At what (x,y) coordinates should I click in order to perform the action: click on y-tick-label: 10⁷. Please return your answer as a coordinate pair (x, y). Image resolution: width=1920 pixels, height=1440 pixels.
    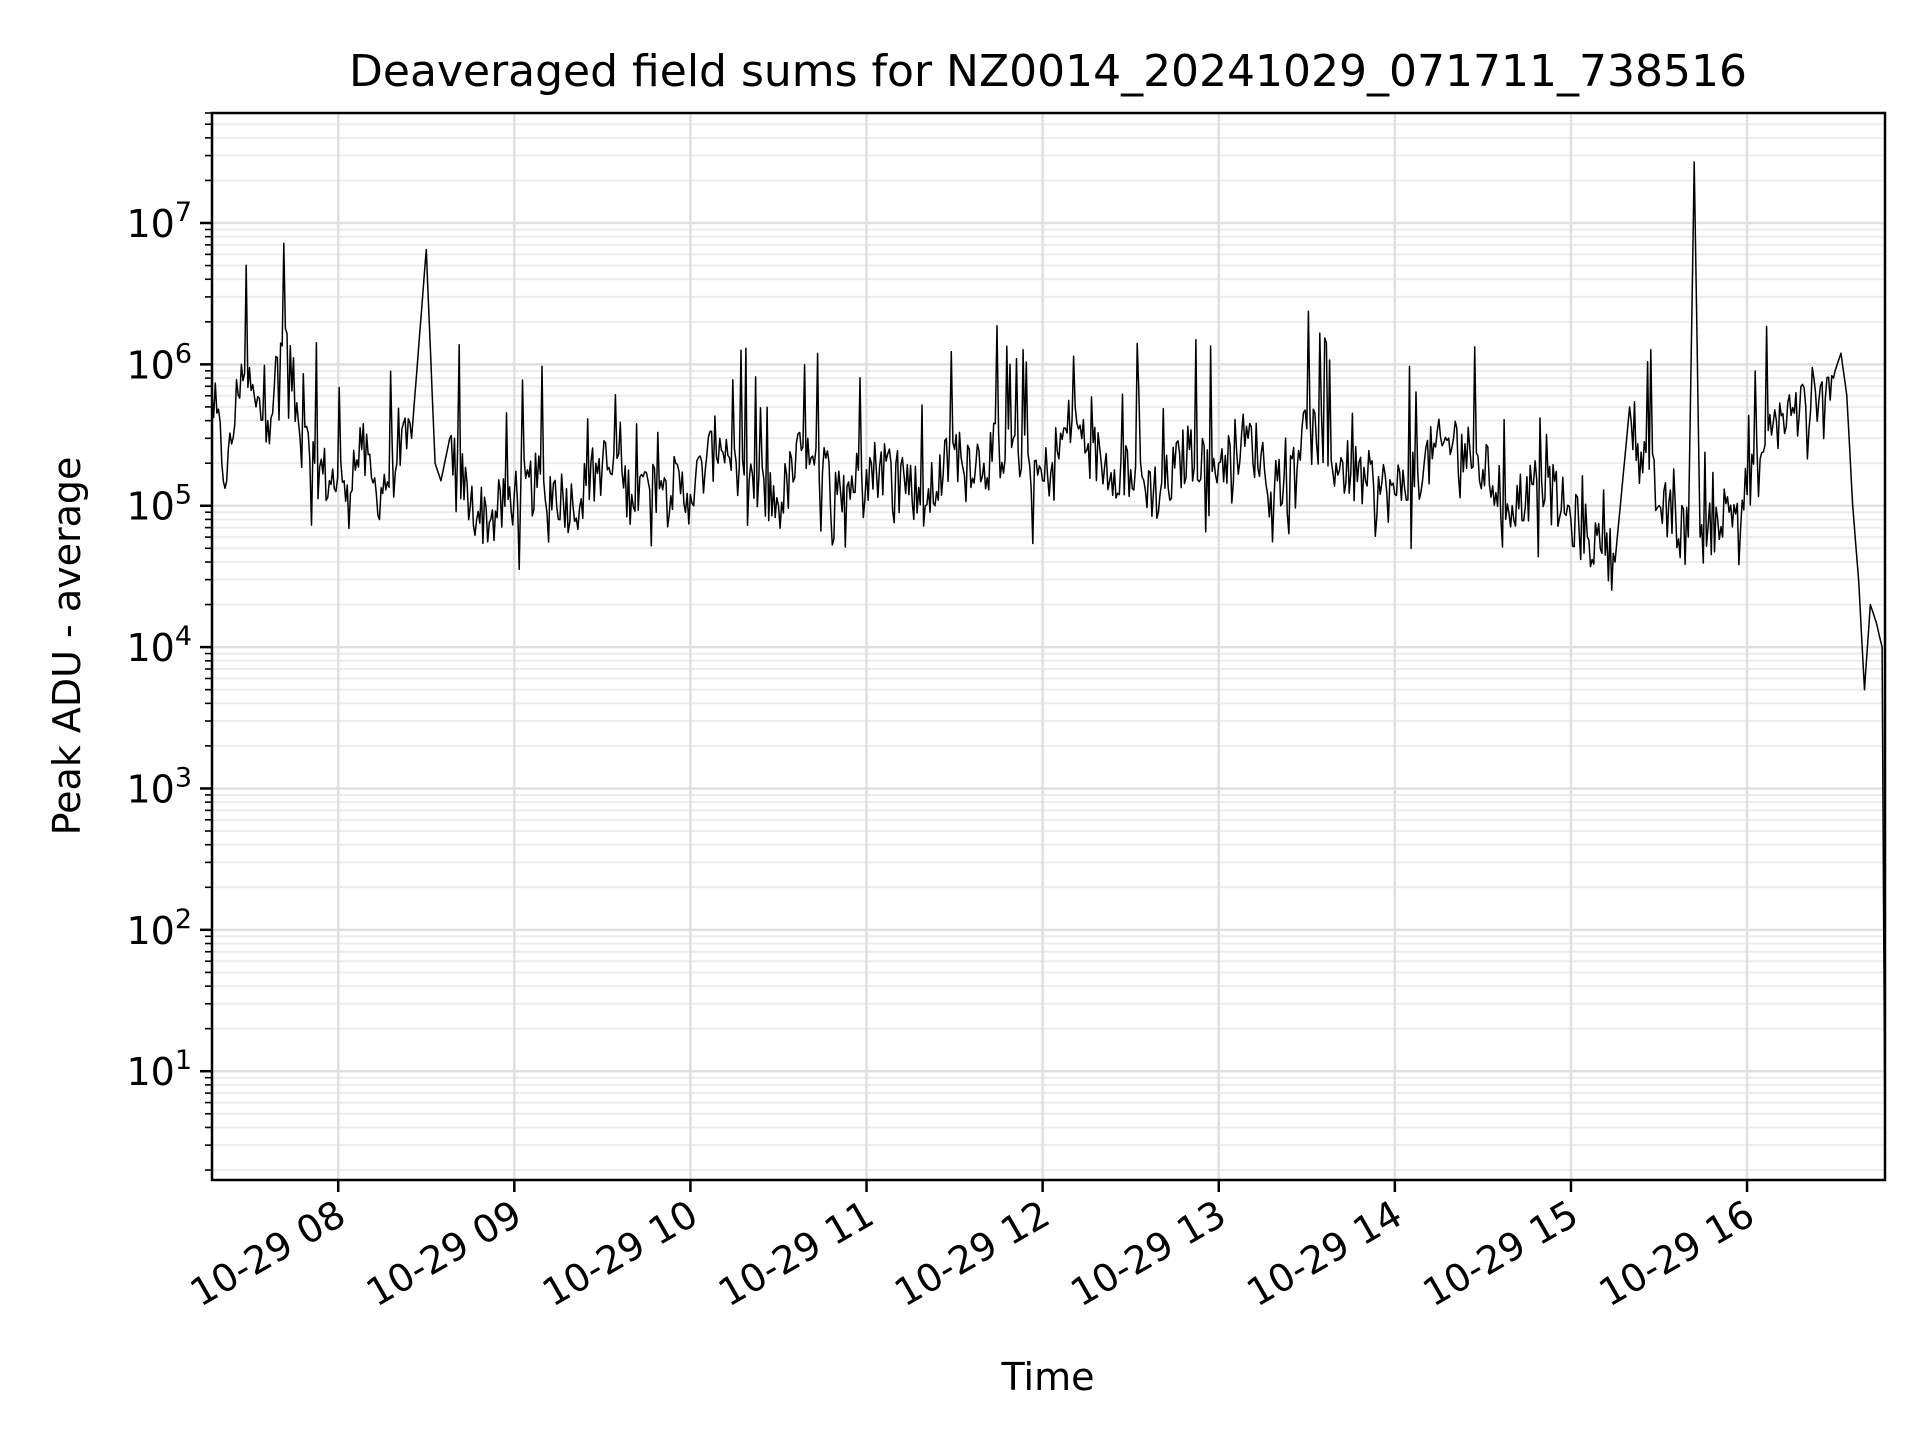
    Looking at the image, I should click on (159, 221).